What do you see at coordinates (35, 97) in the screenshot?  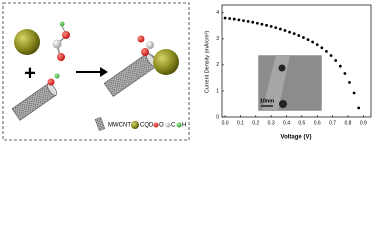 I see `schematic-mwcnt-left` at bounding box center [35, 97].